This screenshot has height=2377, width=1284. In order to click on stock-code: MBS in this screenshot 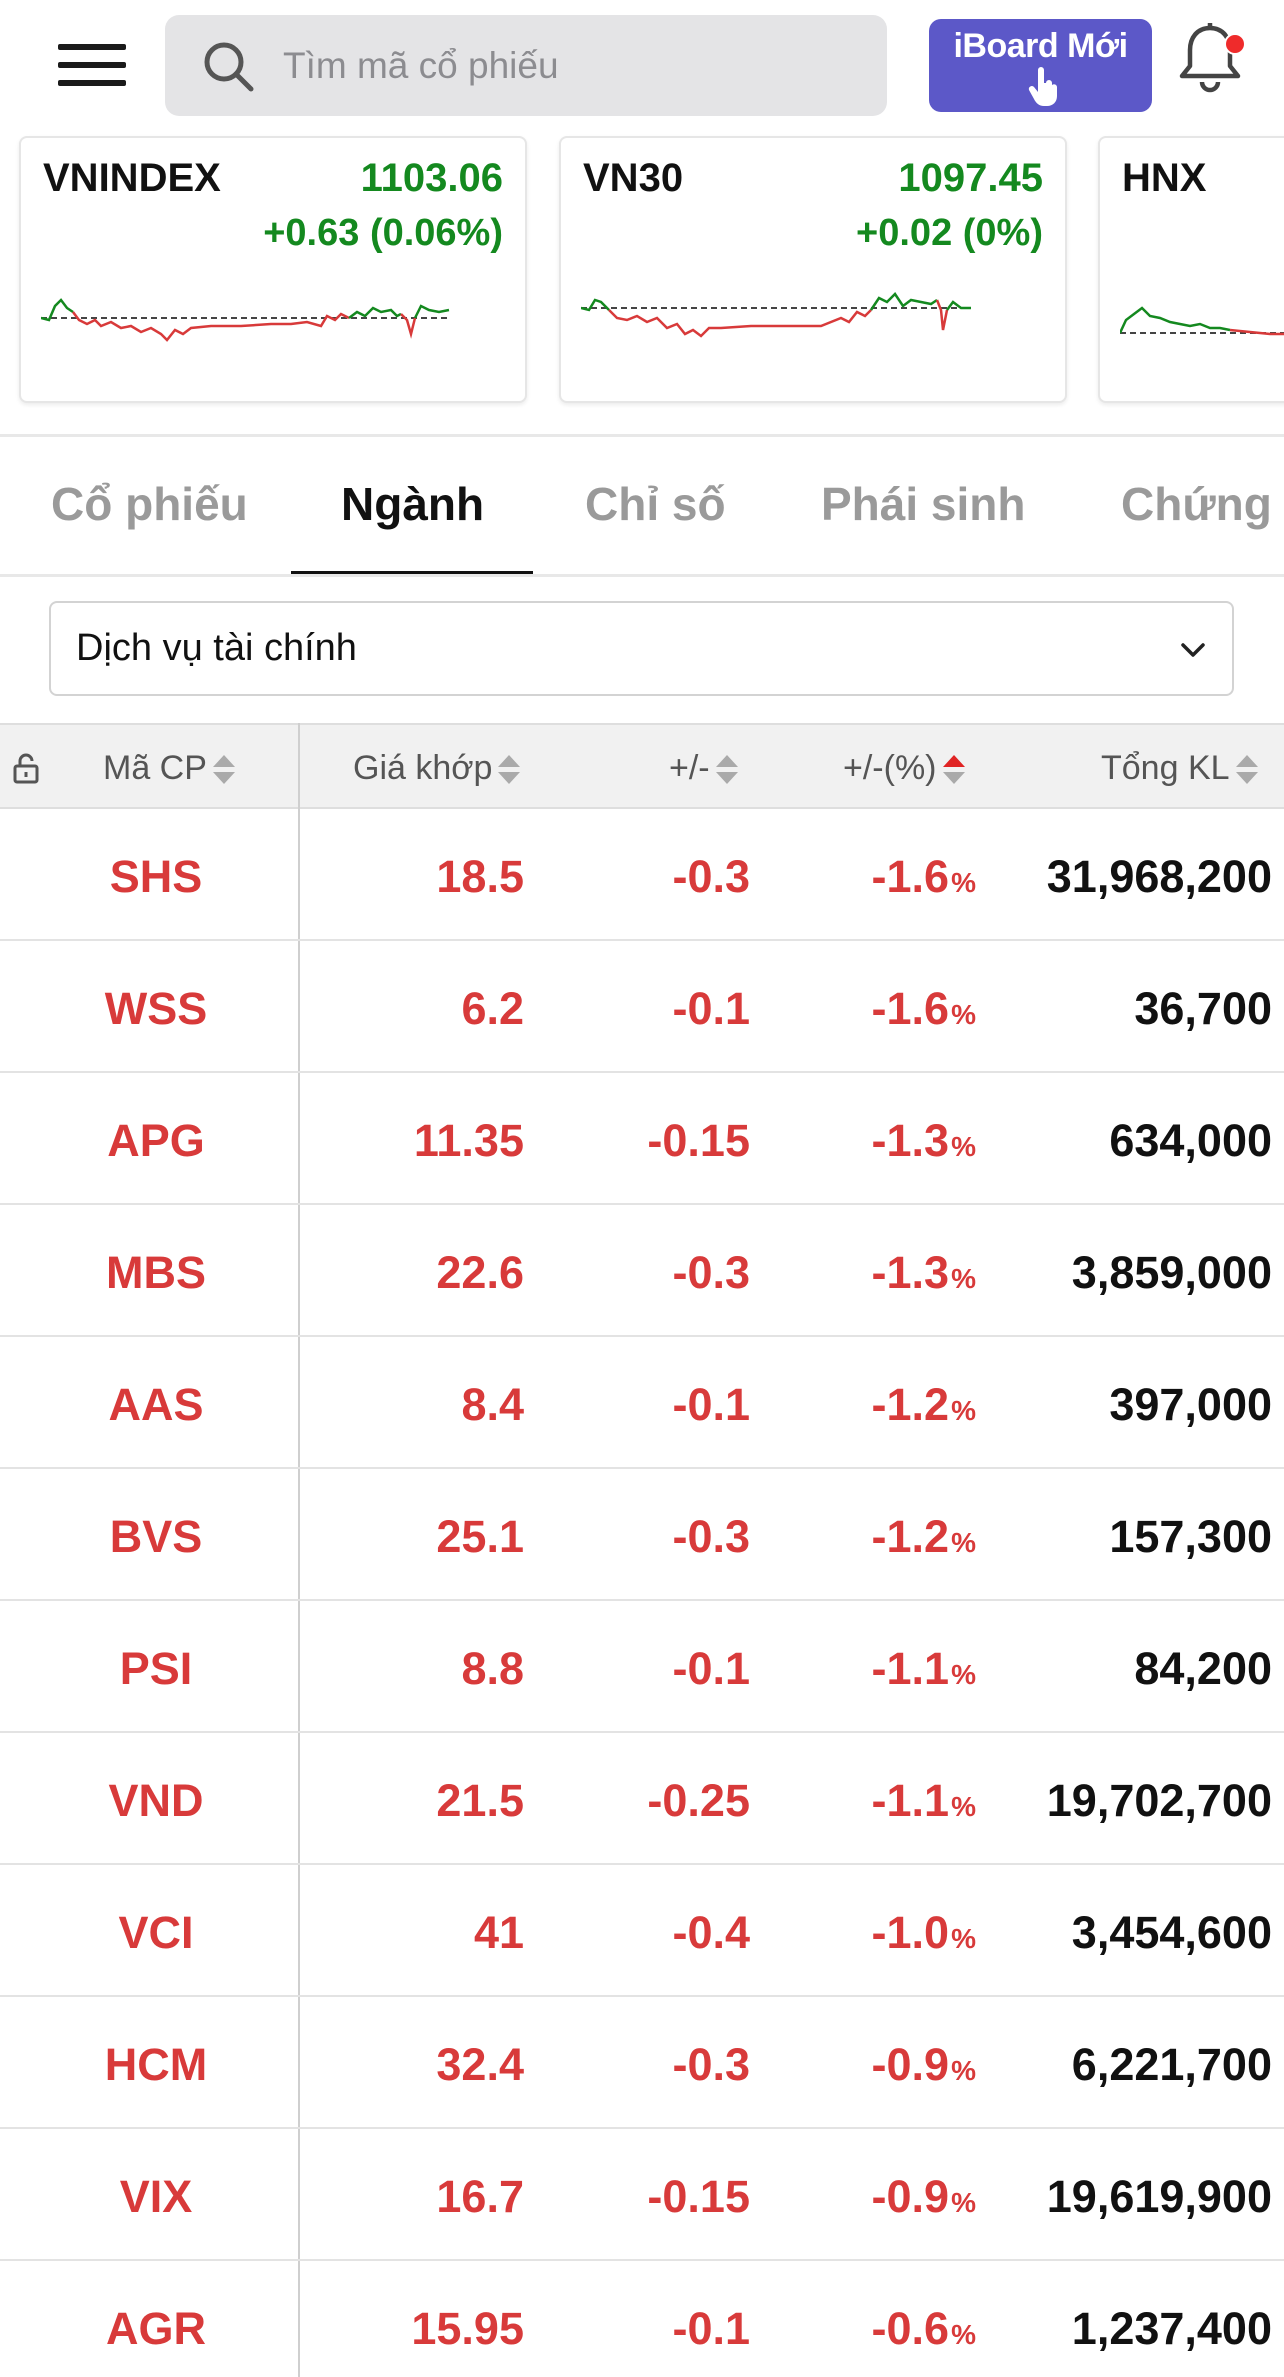, I will do `click(156, 1272)`.